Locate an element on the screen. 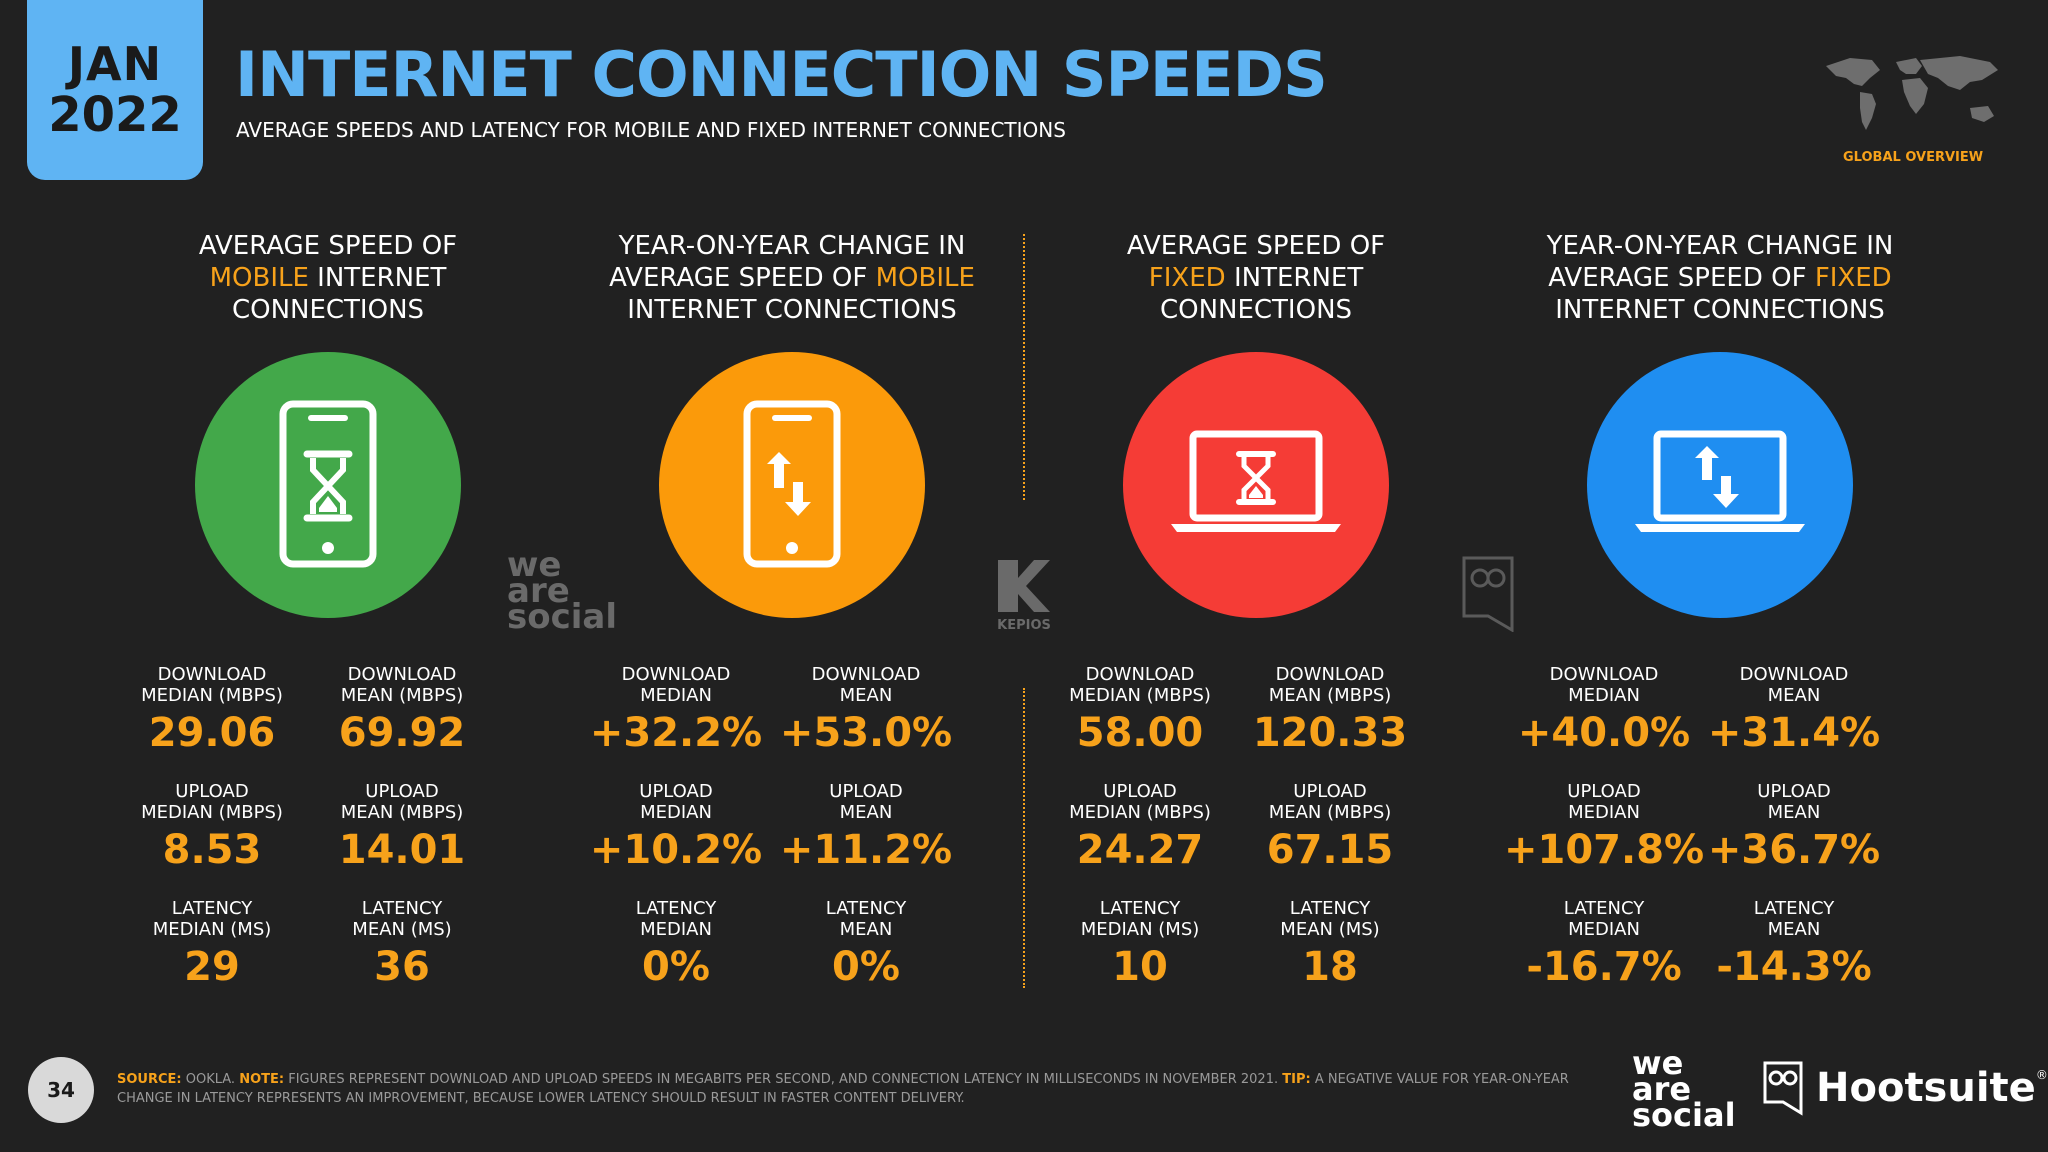 The height and width of the screenshot is (1152, 2048). source-key: SOURCE: is located at coordinates (149, 1079).